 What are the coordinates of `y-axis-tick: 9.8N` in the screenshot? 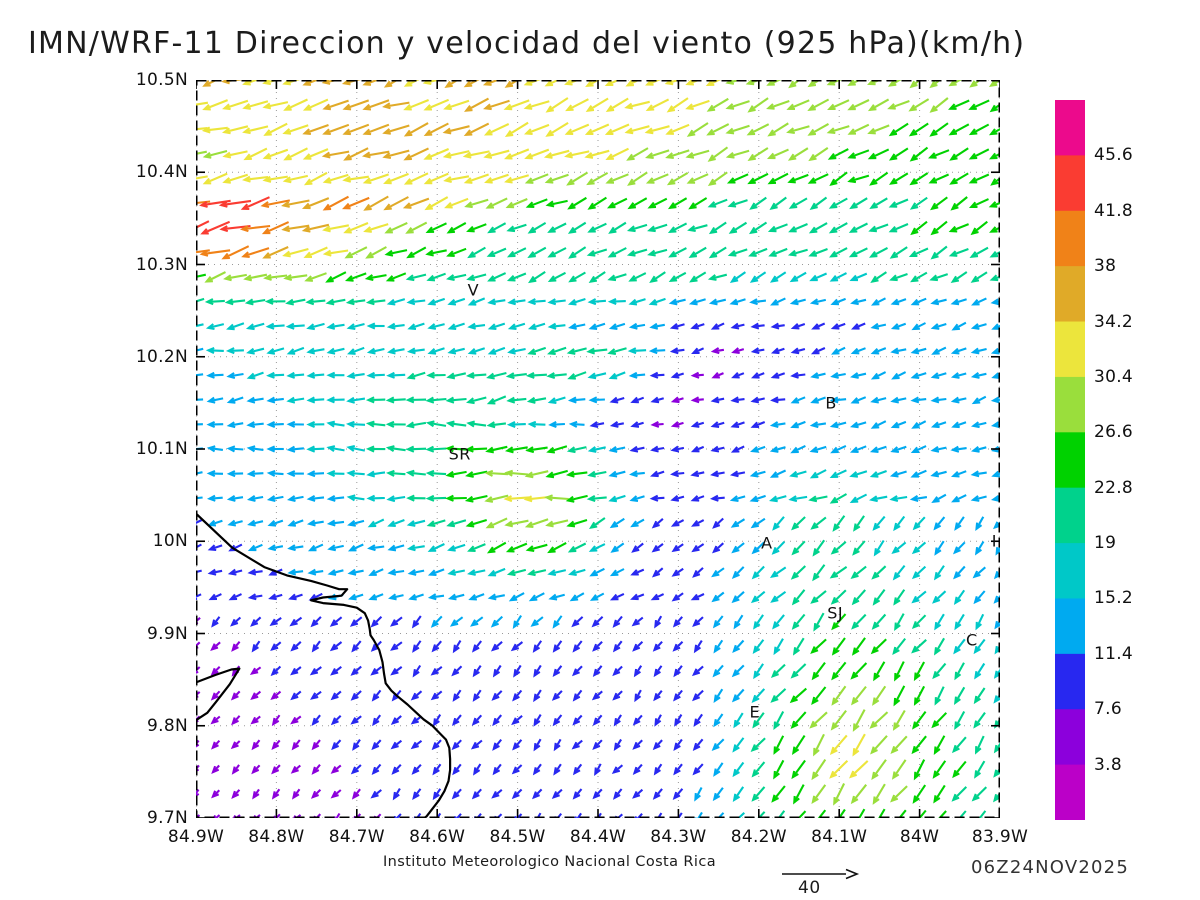 It's located at (167, 725).